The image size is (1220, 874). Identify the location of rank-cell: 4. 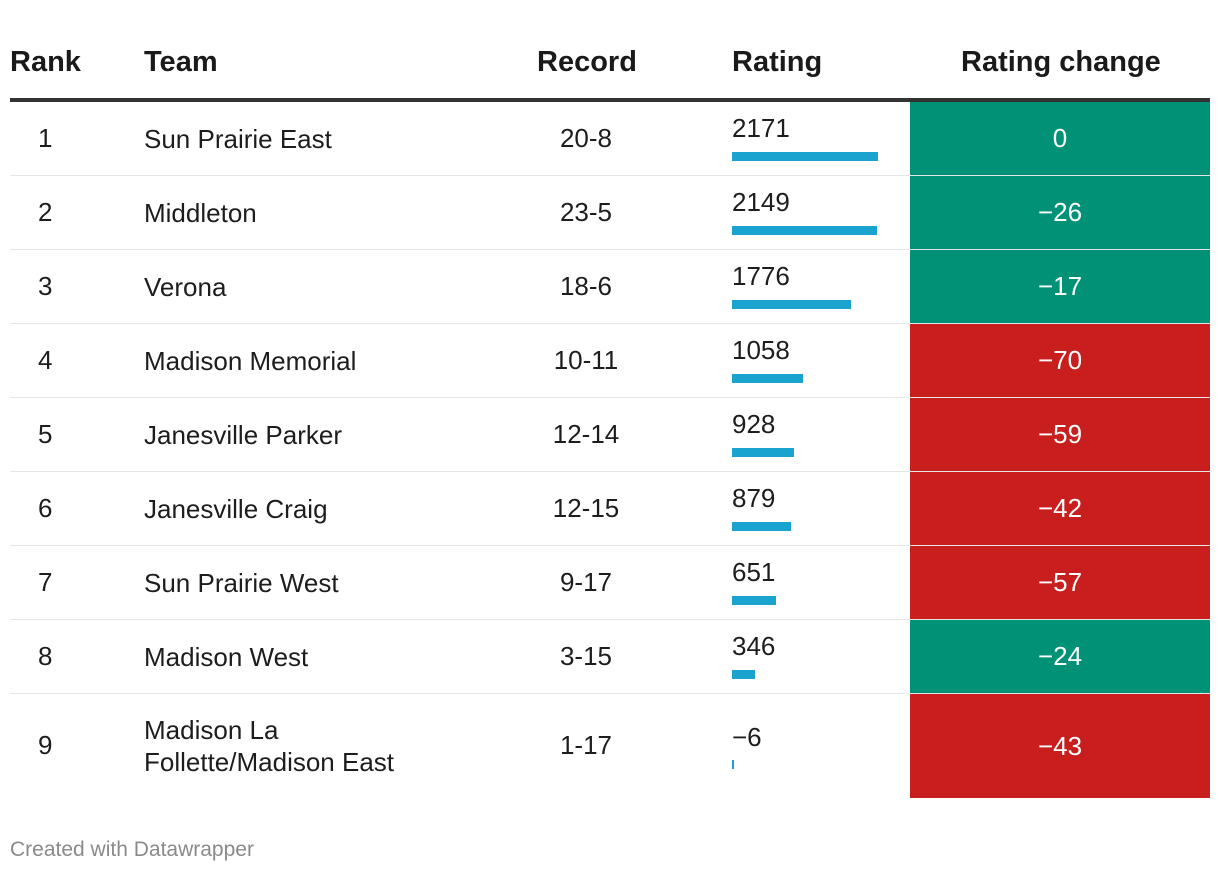
(45, 359).